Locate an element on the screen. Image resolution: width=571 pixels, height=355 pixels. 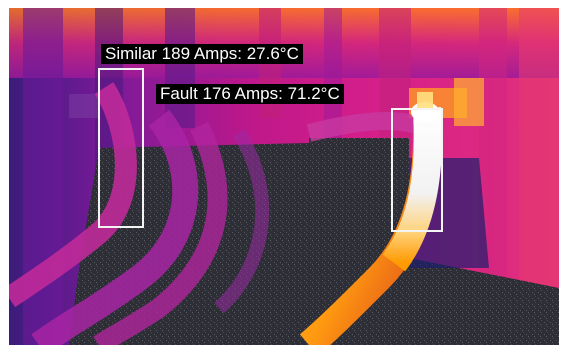
similar-roi-box is located at coordinates (121, 148).